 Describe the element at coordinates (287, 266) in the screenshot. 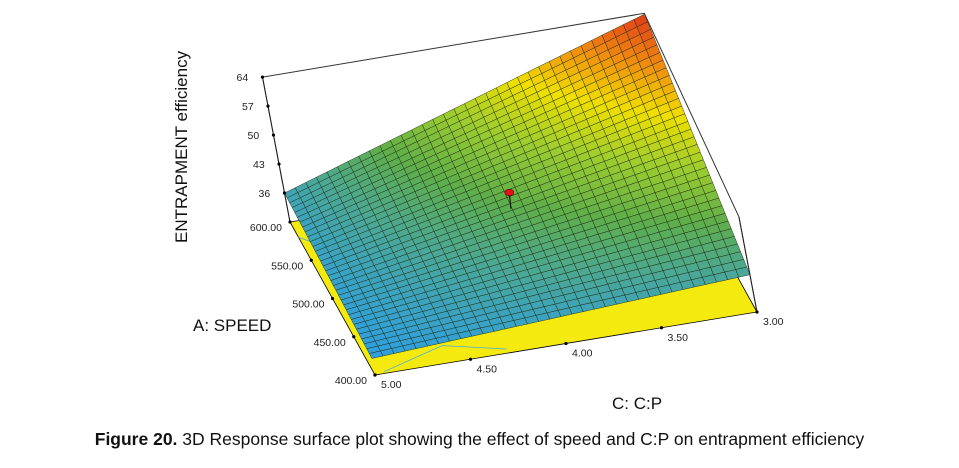

I see `a-tick-label: 550.00` at that location.